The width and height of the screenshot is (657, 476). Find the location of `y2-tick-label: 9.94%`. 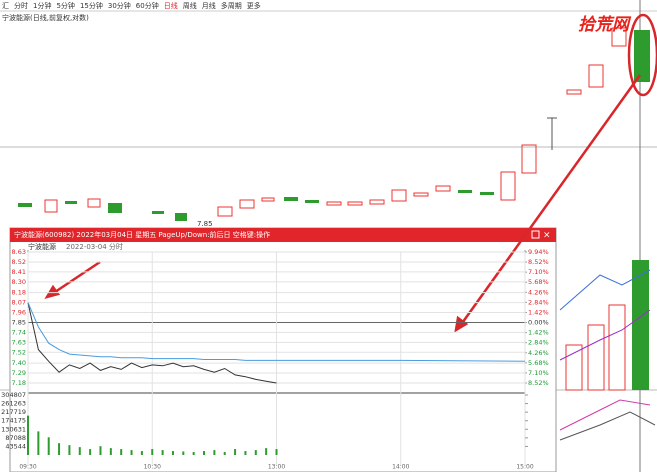

y2-tick-label: 9.94% is located at coordinates (538, 252).